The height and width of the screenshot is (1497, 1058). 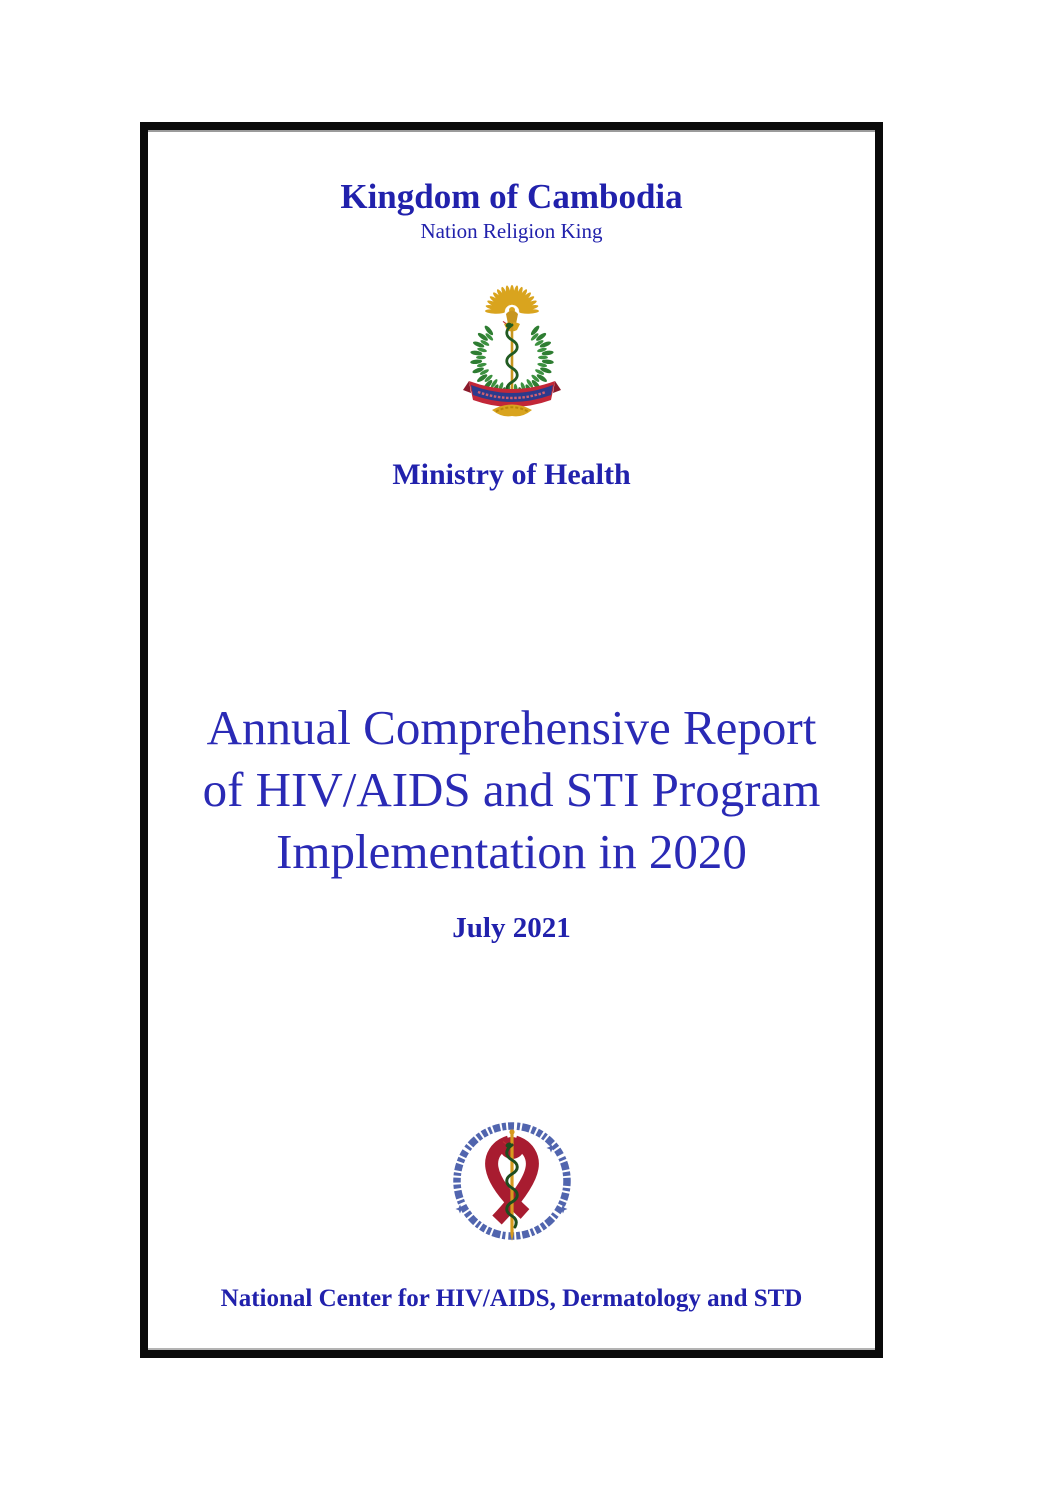 I want to click on sunburst-rays, so click(x=511, y=300).